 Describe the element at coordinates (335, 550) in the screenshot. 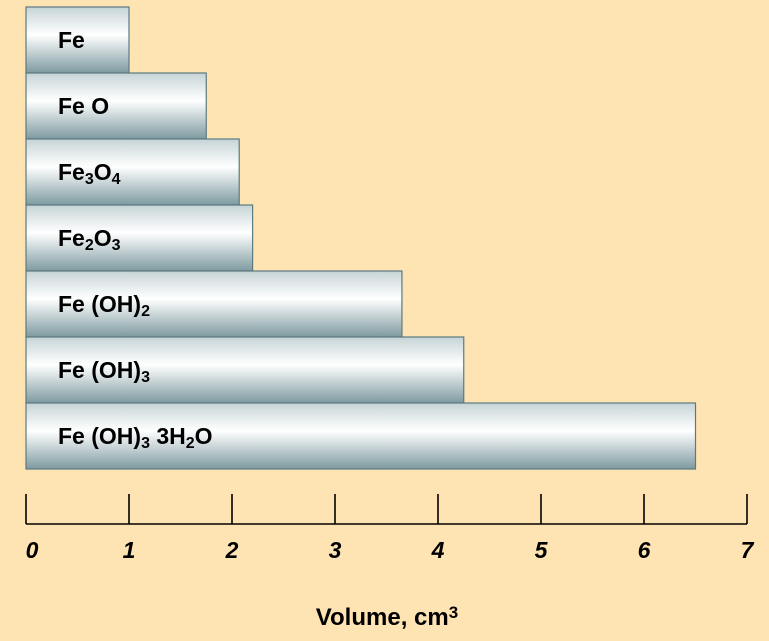

I see `x-tick-label-3: 3` at that location.